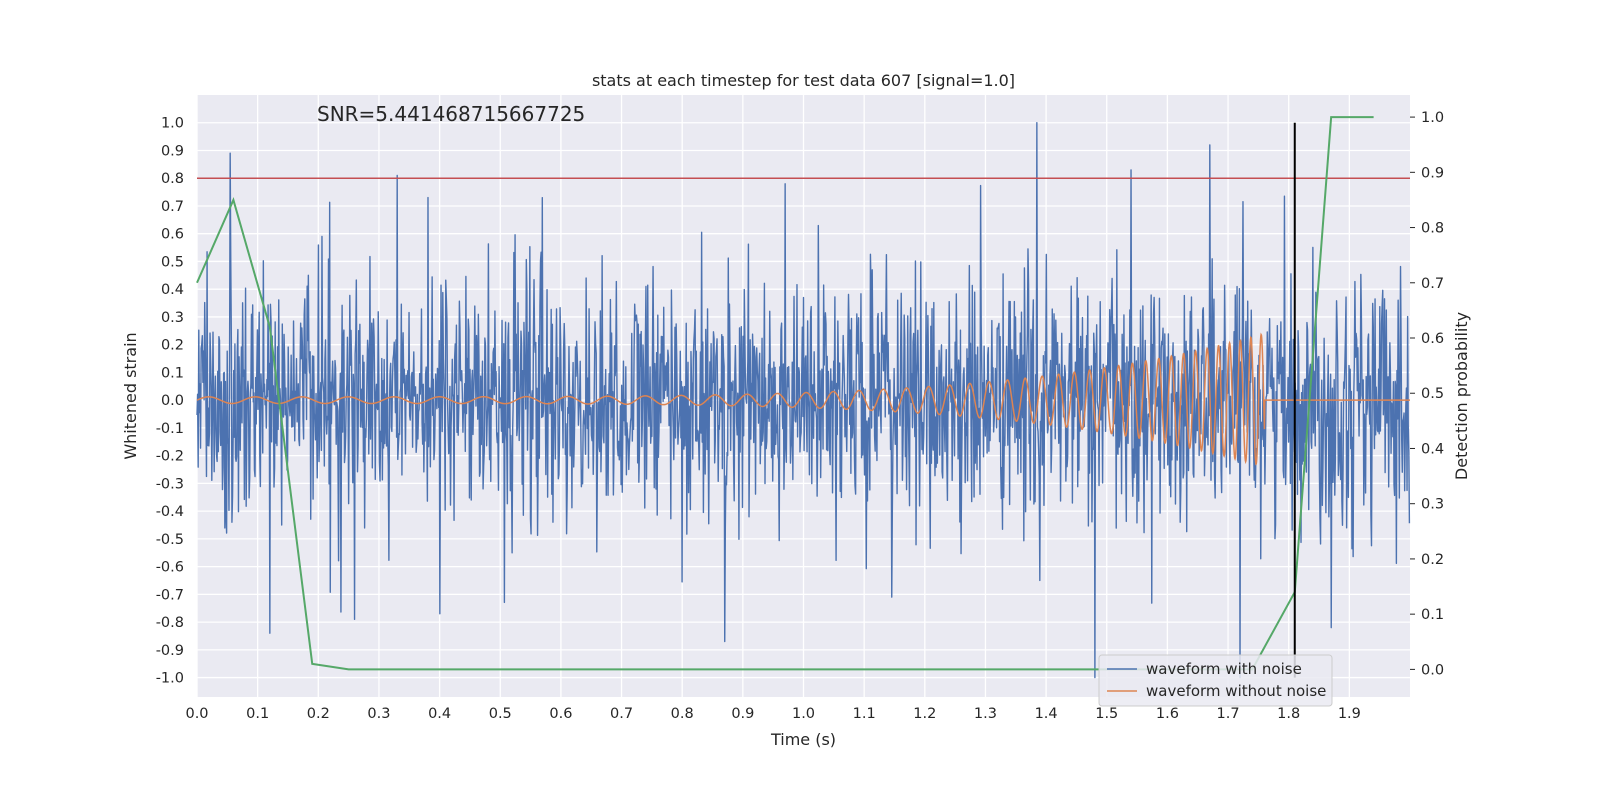  I want to click on legend-entry-clean: waveform without noise, so click(1236, 691).